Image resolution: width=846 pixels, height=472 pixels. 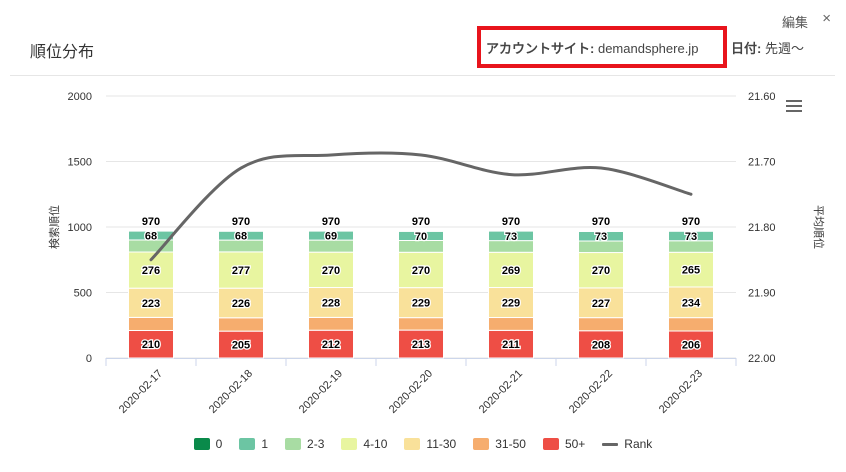 I want to click on x-tick-label: 2020-02-19, so click(x=321, y=392).